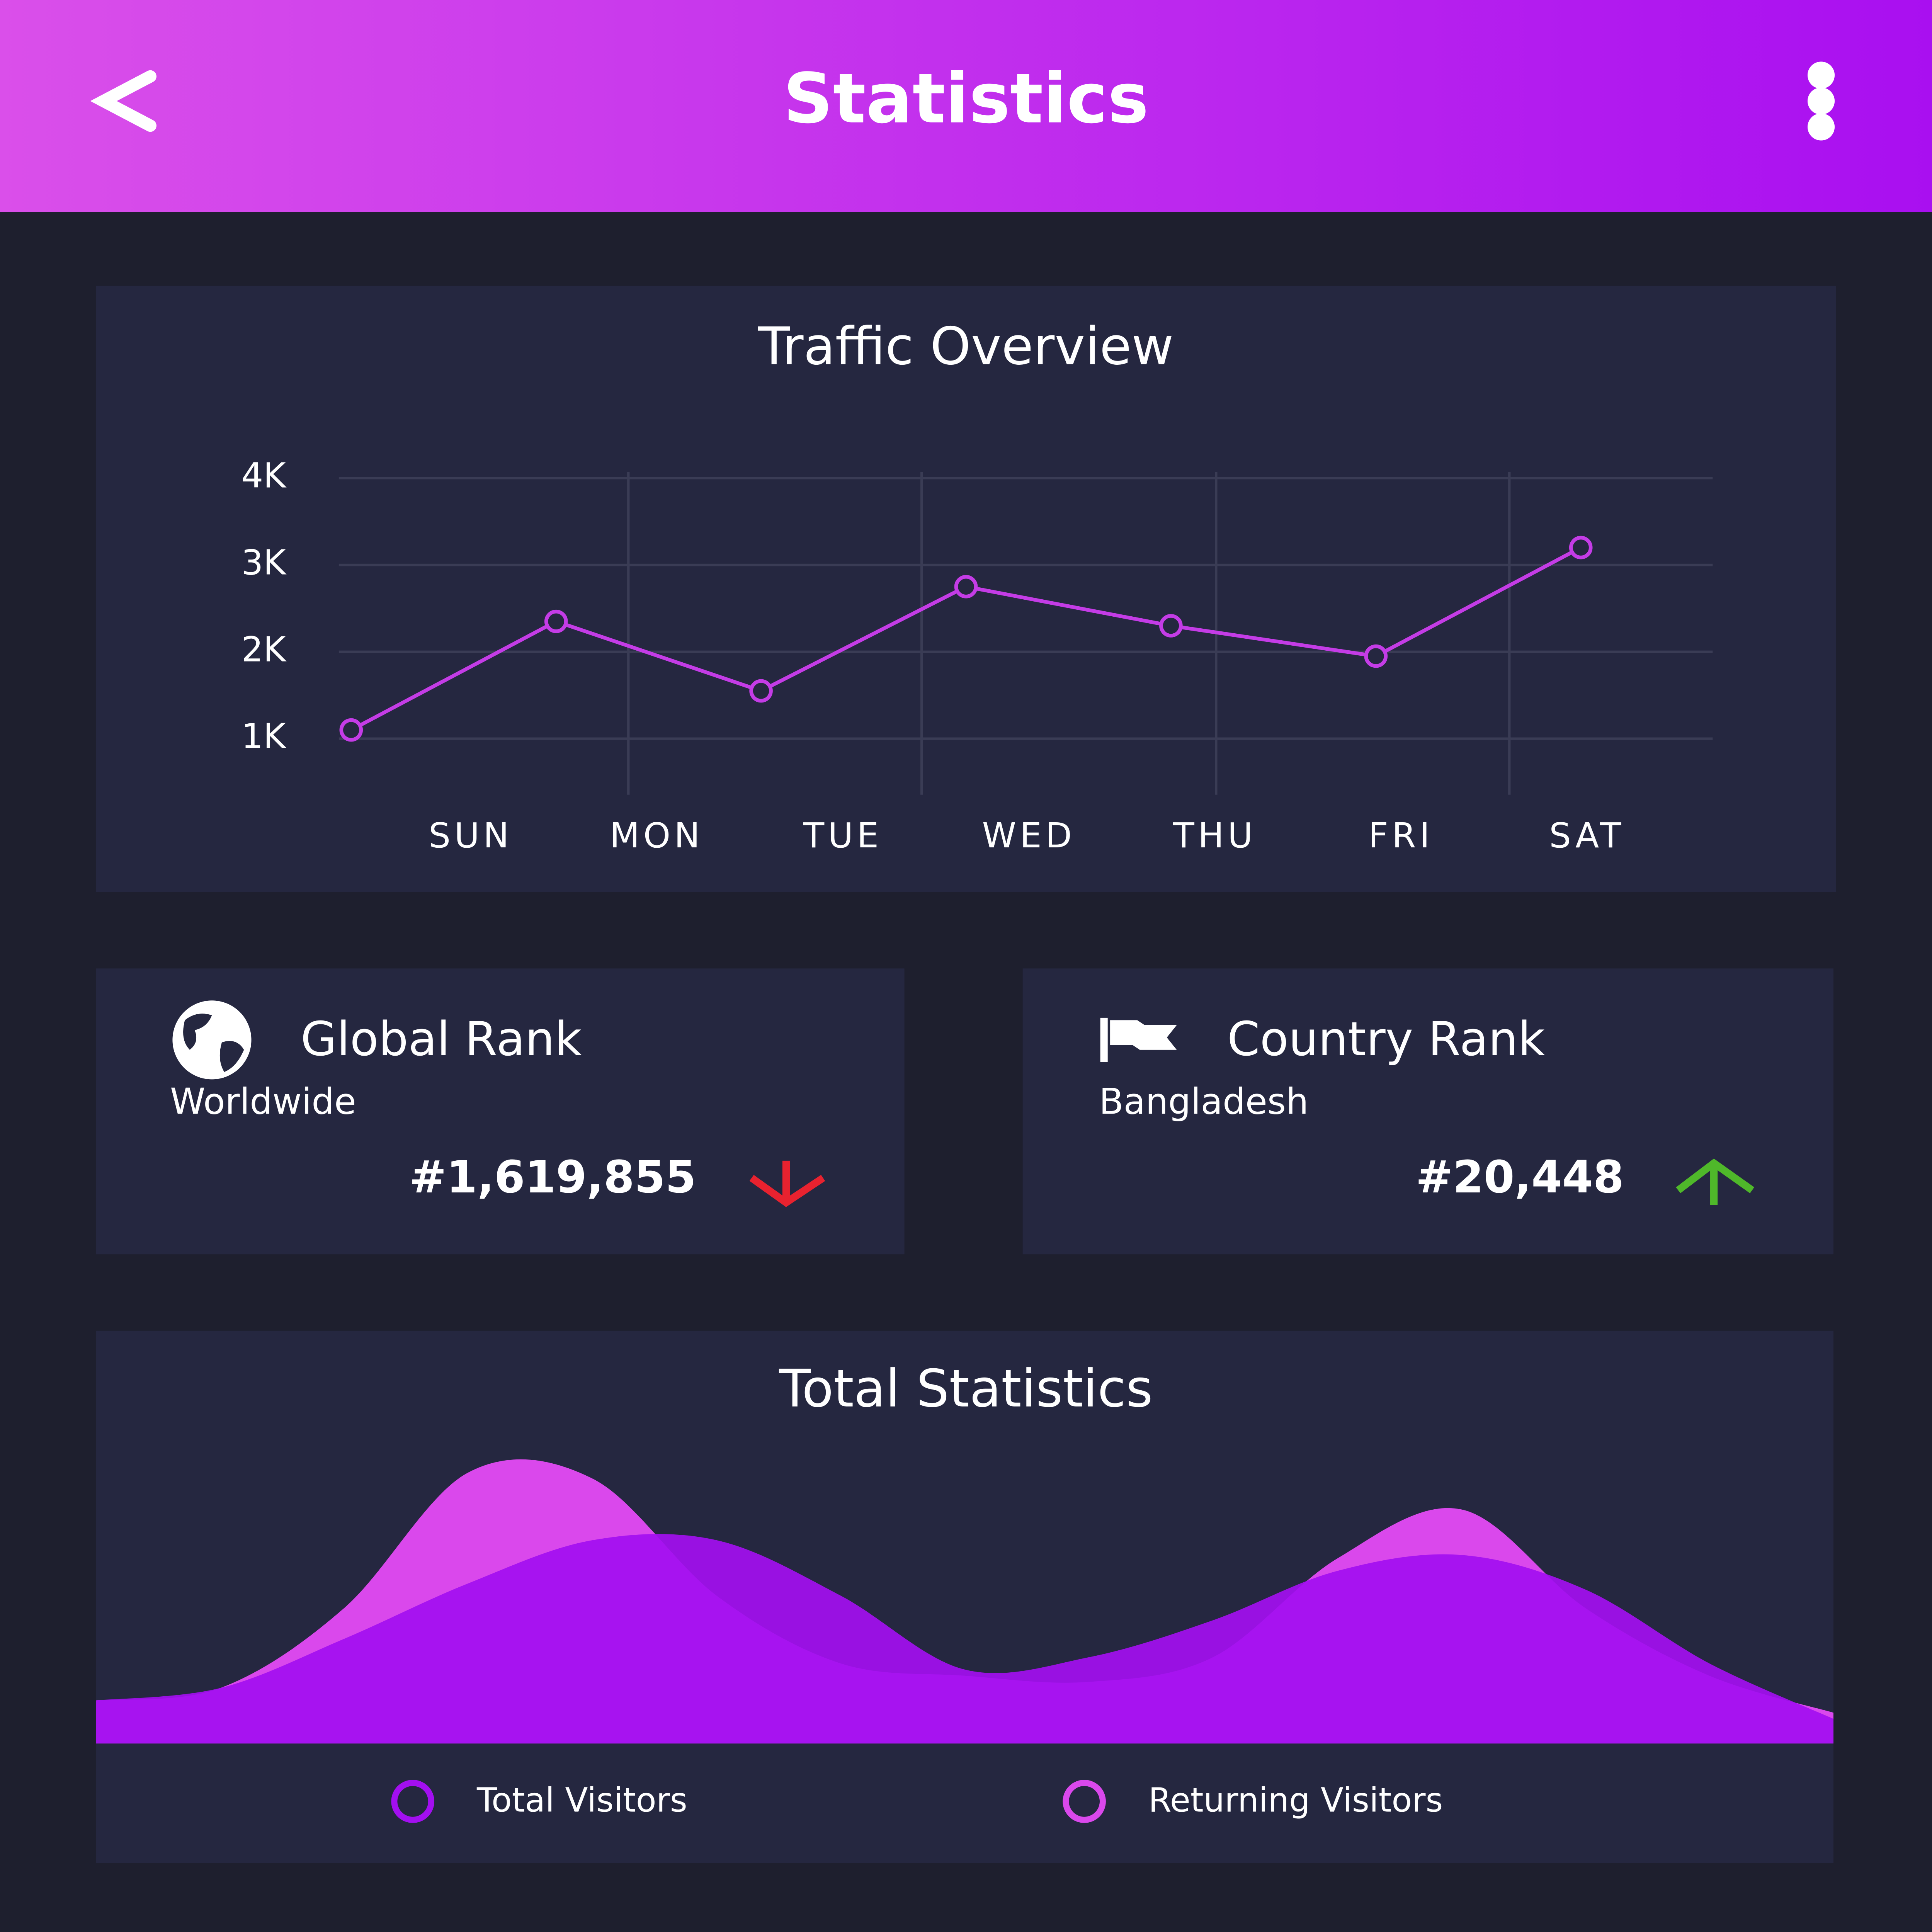  What do you see at coordinates (1296, 1800) in the screenshot?
I see `legend-label: Returning Visitors` at bounding box center [1296, 1800].